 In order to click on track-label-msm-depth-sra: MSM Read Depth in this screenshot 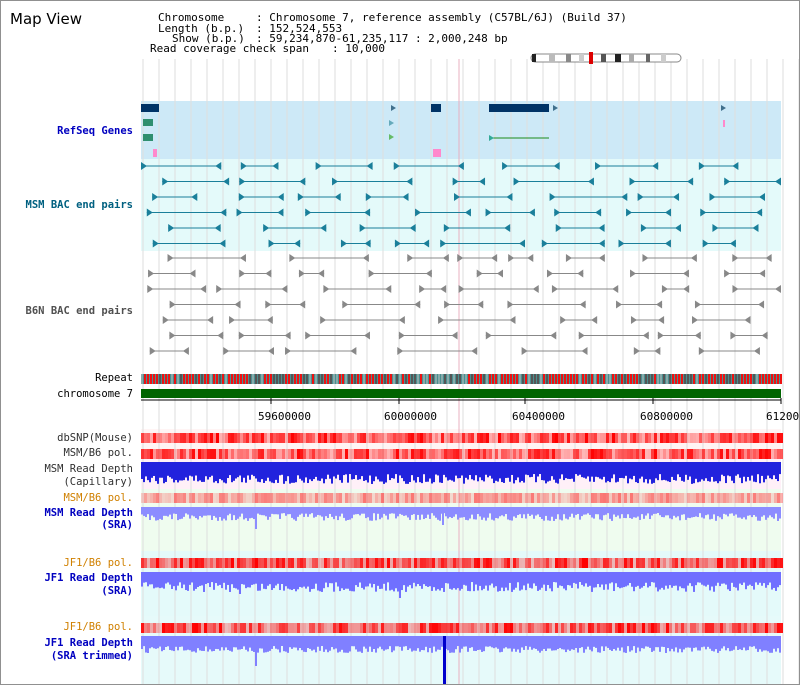, I will do `click(88, 513)`.